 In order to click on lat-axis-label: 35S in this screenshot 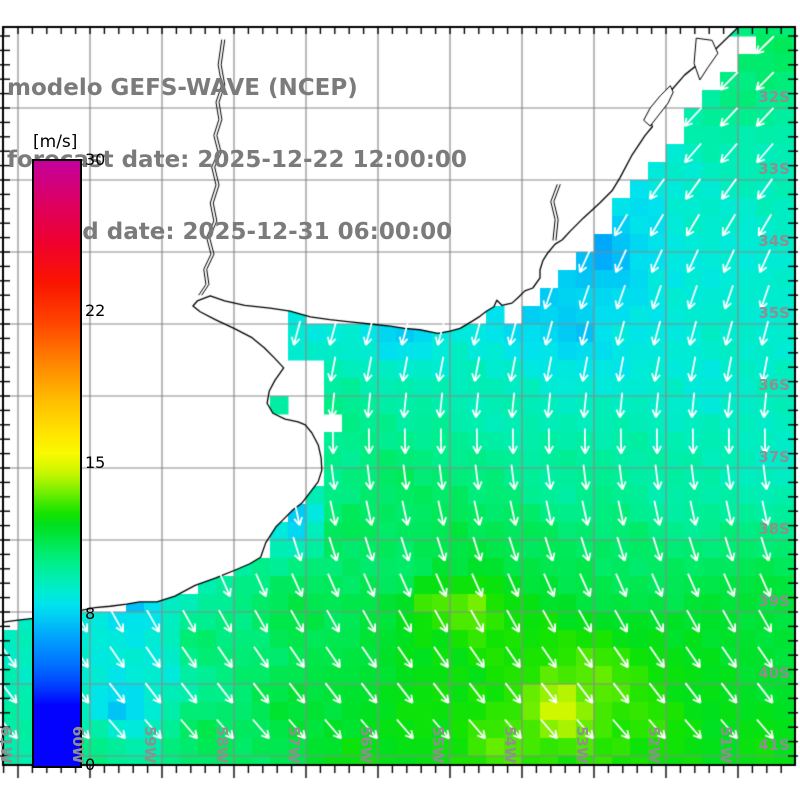, I will do `click(774, 313)`.